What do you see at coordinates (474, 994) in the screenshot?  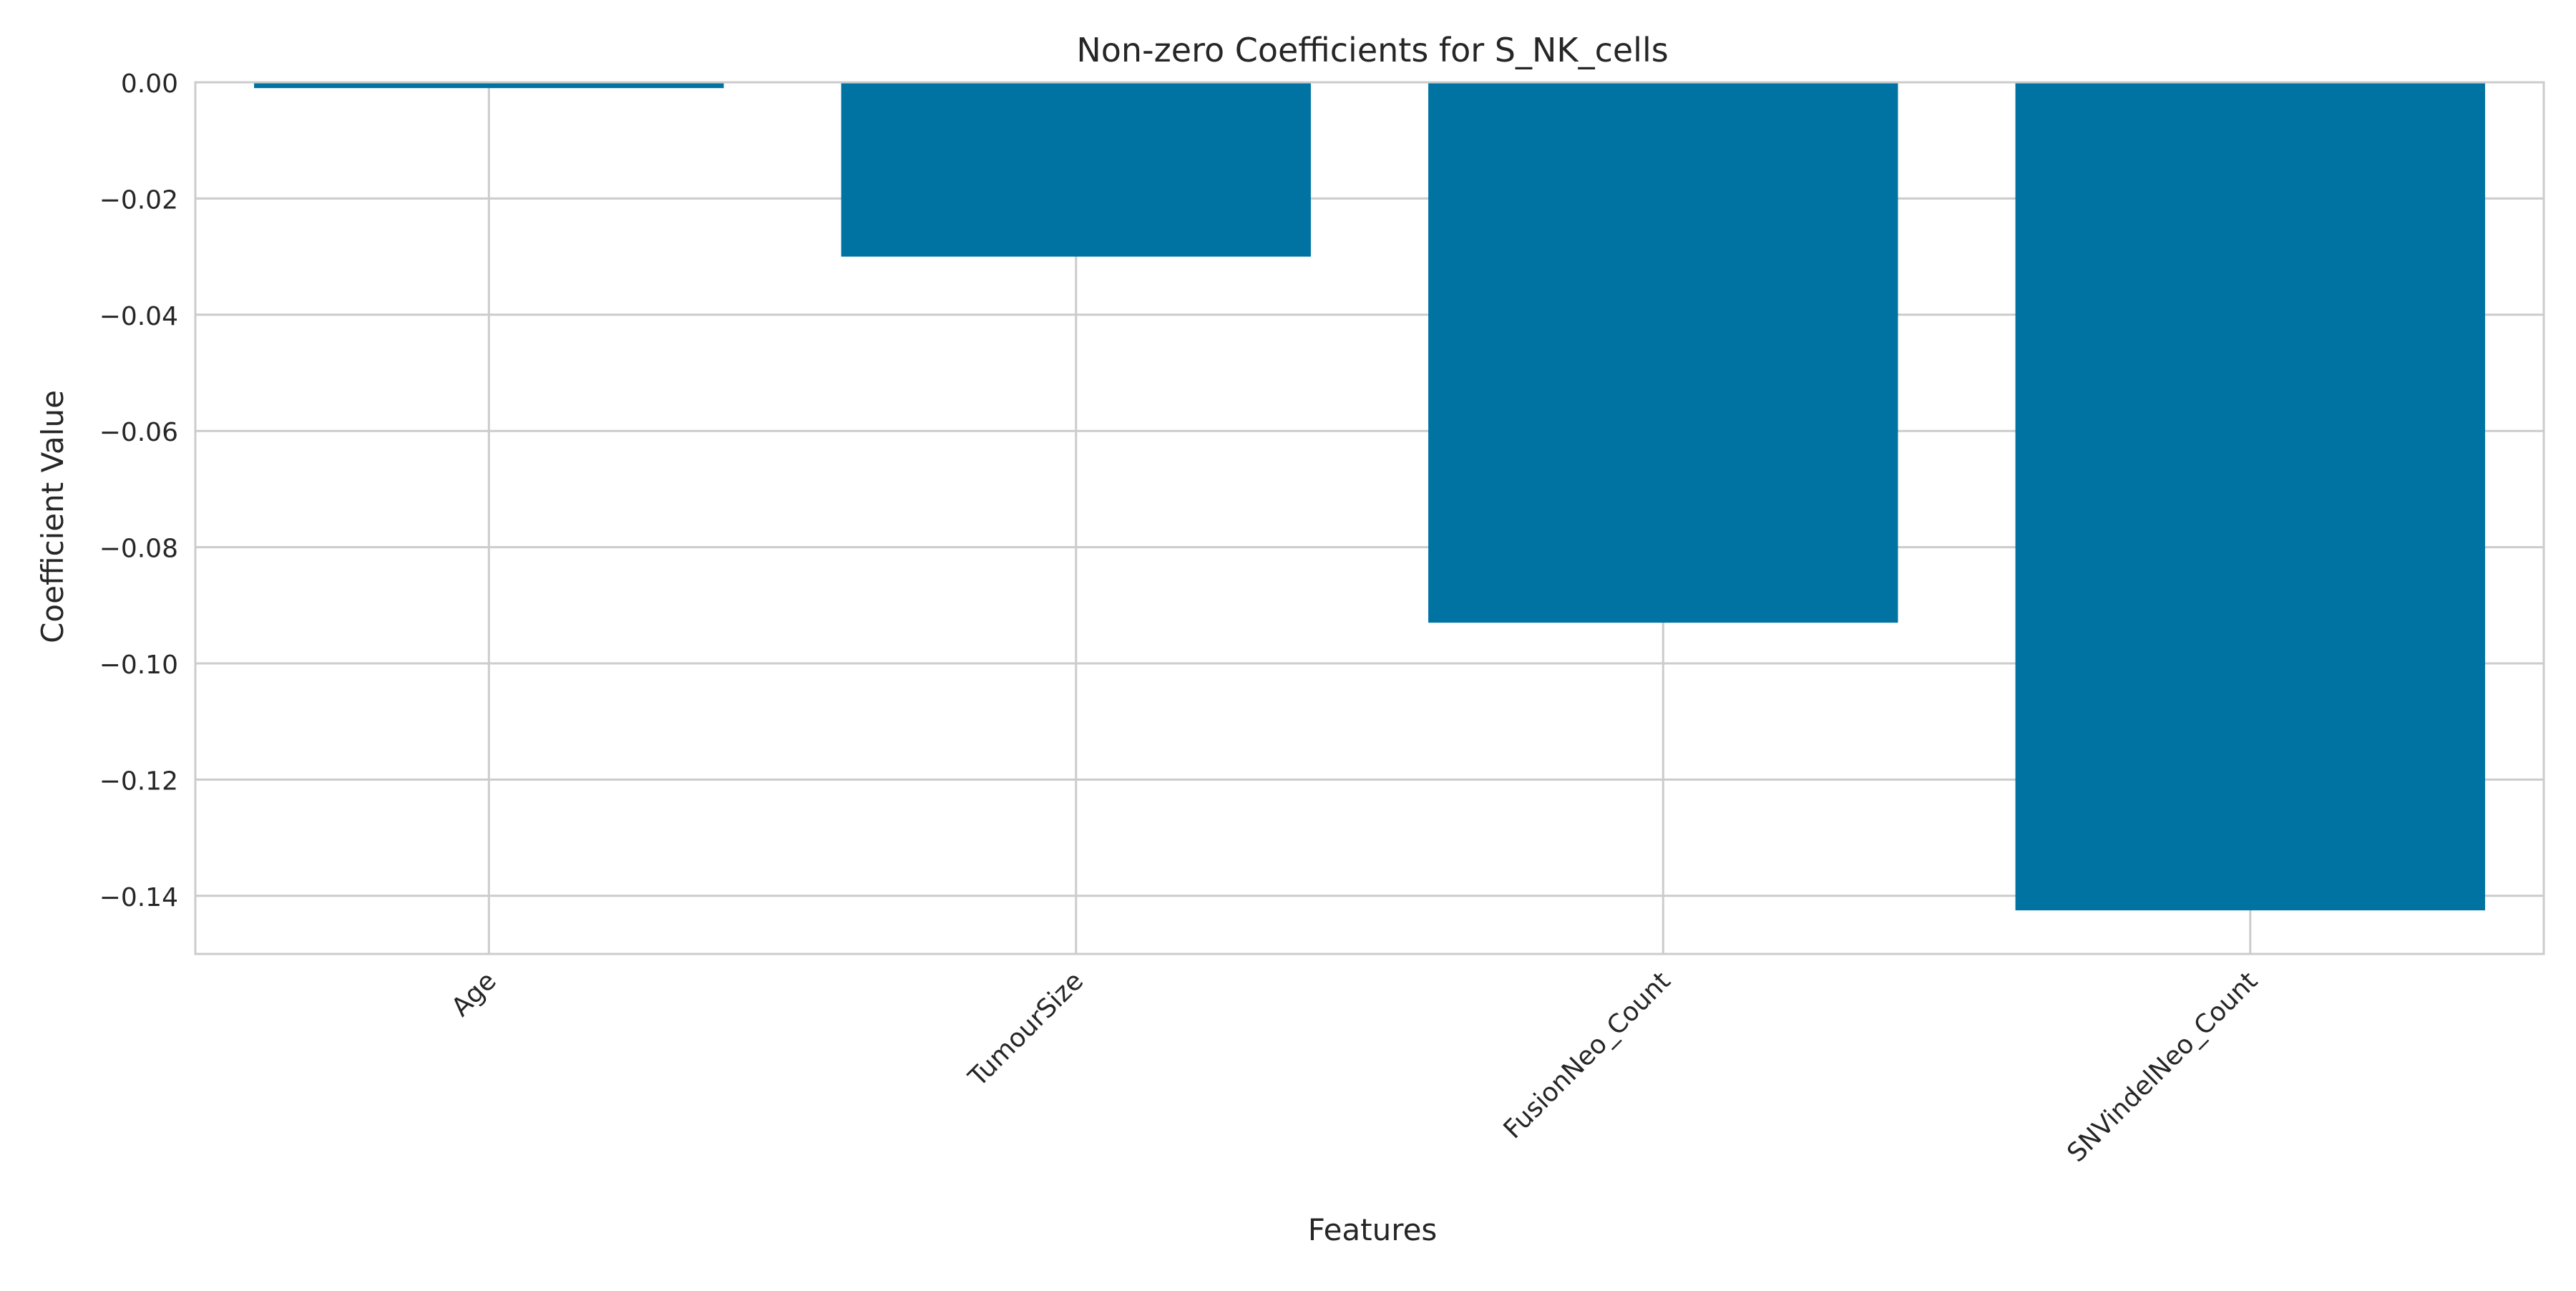 I see `x-tick-label: Age` at bounding box center [474, 994].